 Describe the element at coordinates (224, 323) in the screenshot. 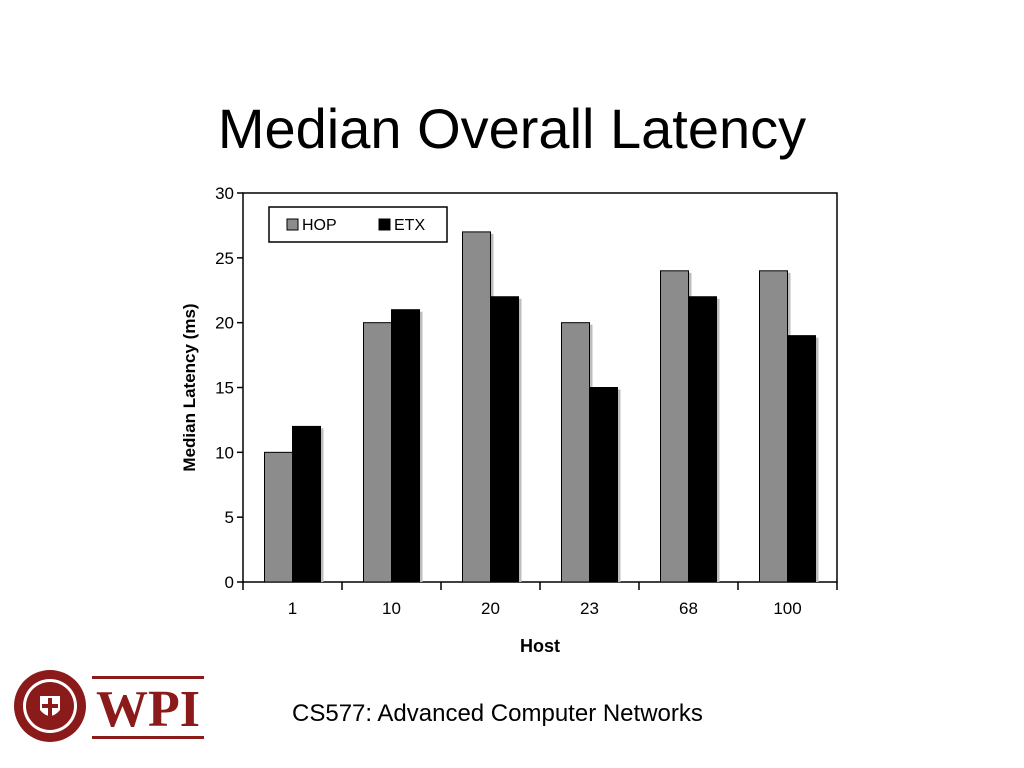

I see `y-tick-label: 20` at that location.